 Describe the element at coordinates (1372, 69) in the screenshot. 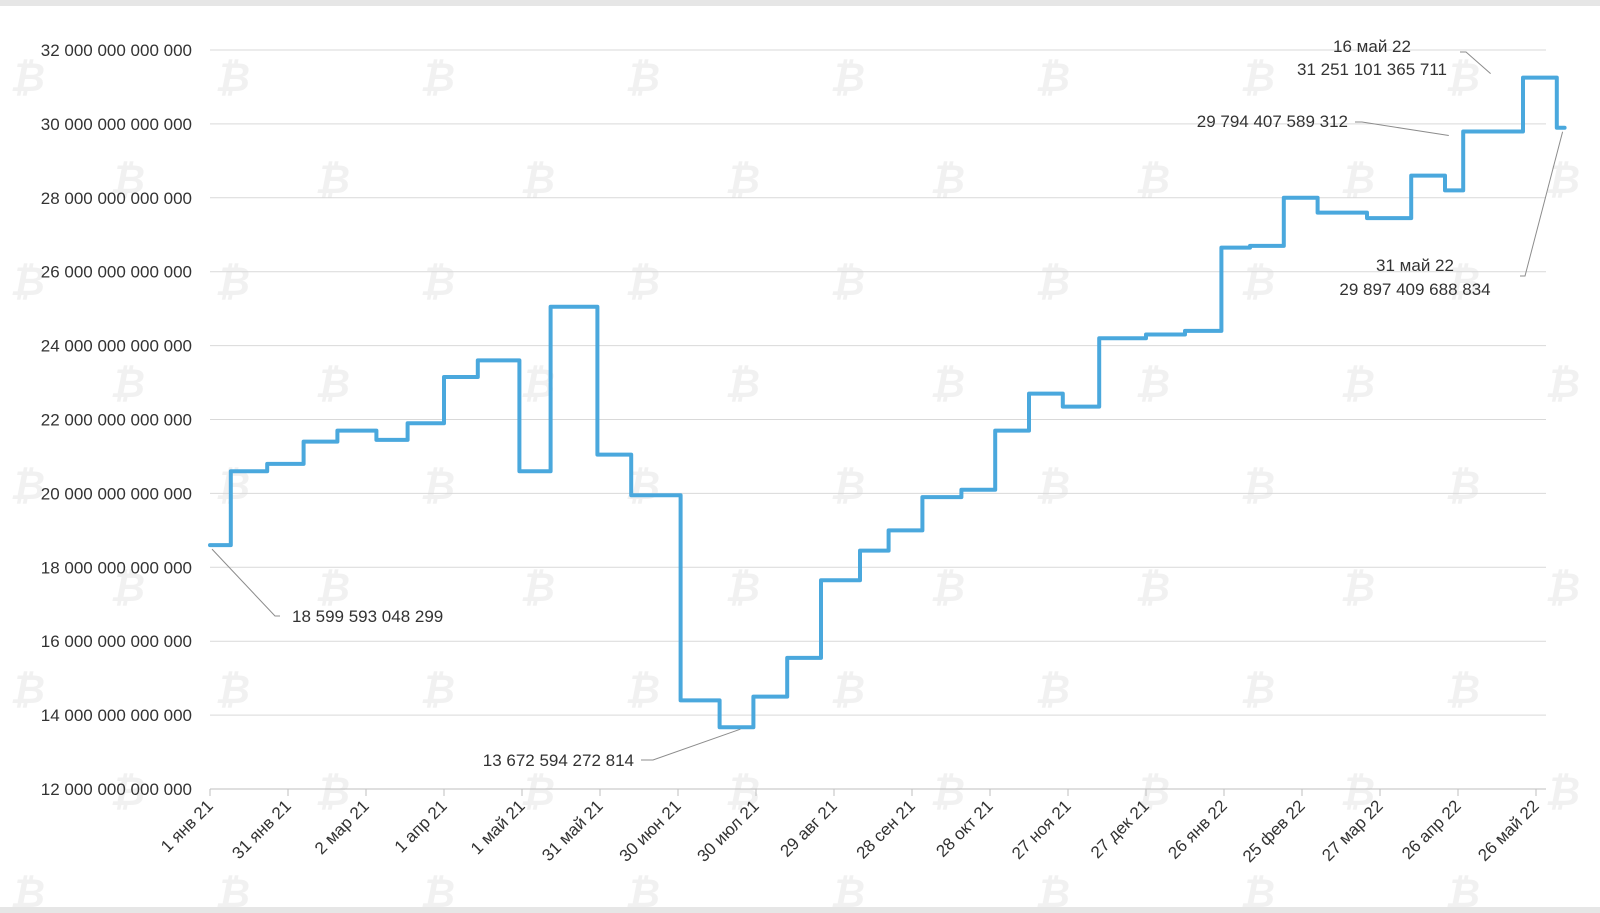

I see `annotation-value: 31 251 101 365 711` at that location.